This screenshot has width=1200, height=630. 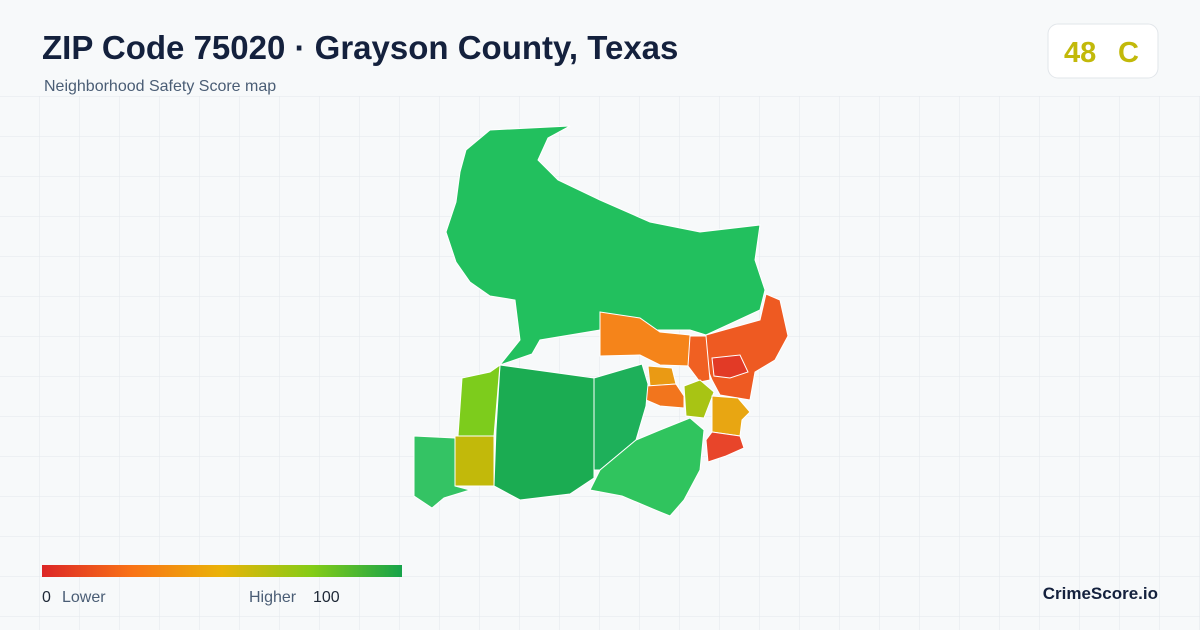 What do you see at coordinates (46, 597) in the screenshot?
I see `legend-min: 0` at bounding box center [46, 597].